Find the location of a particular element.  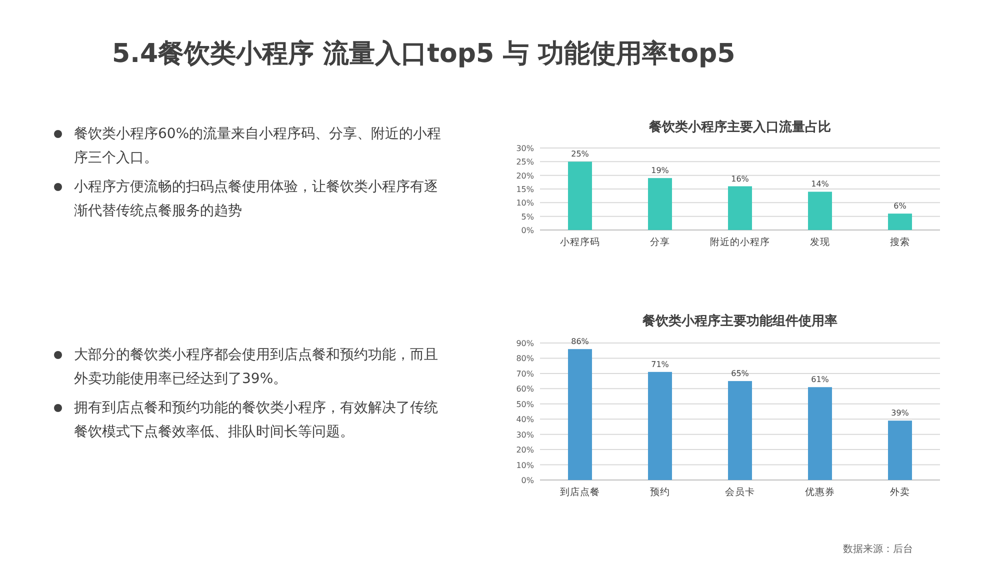

y-tick-label: 80% is located at coordinates (525, 359).